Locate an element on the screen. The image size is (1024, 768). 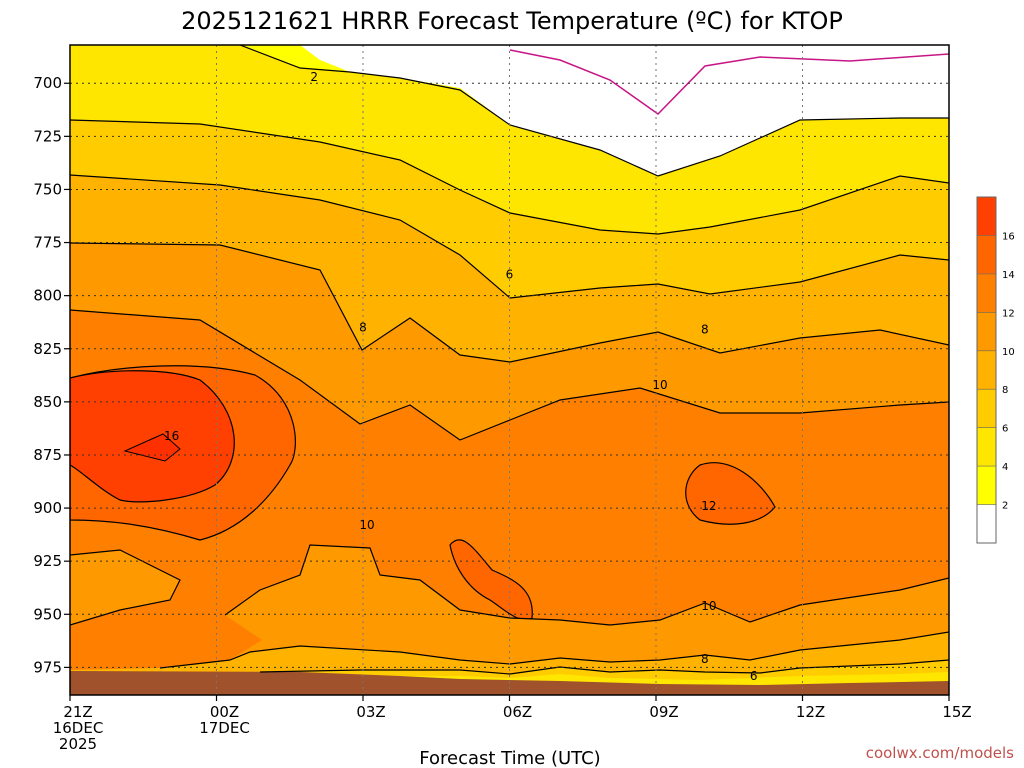
colorbar-frame is located at coordinates (986, 370).